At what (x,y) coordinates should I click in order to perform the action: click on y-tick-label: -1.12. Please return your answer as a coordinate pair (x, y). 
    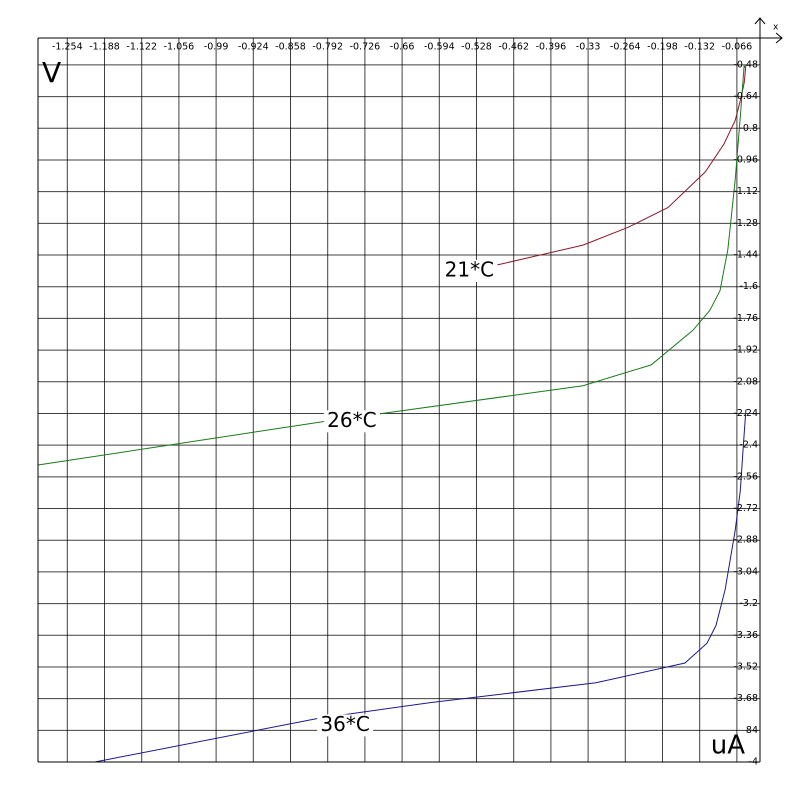
    Looking at the image, I should click on (745, 191).